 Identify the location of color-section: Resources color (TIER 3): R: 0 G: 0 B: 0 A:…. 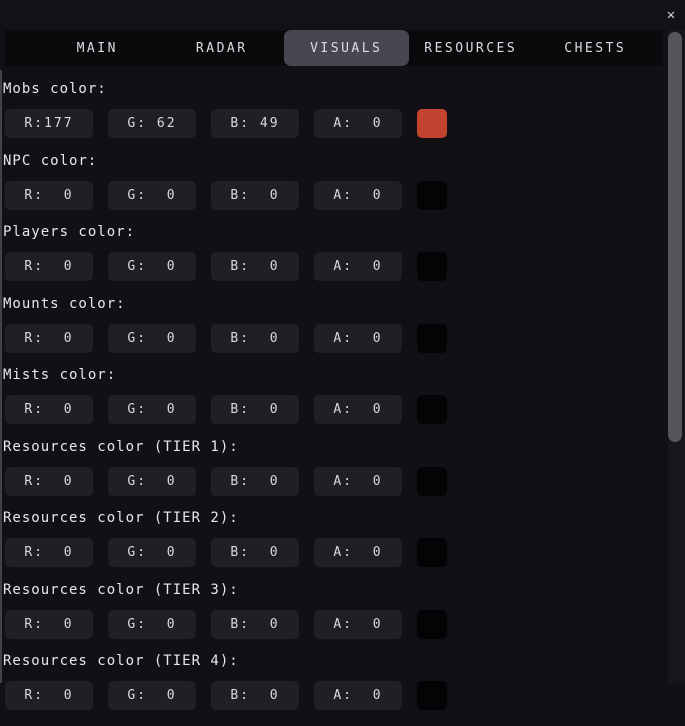
(331, 611).